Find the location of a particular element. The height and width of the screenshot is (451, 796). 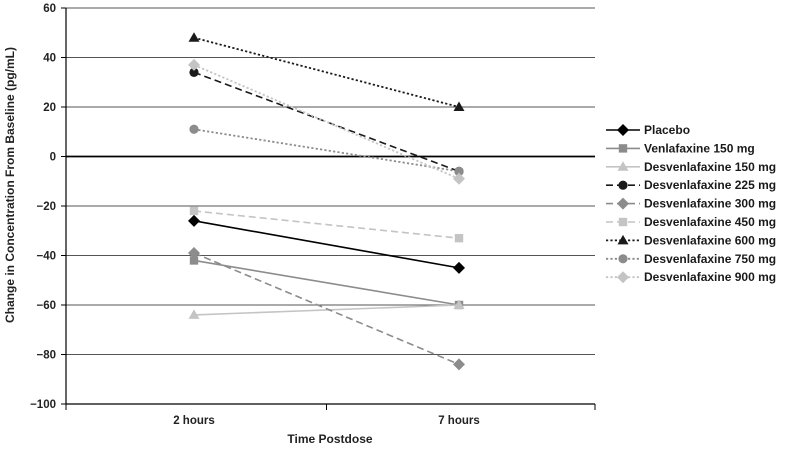

legend-item: Placebo is located at coordinates (648, 130).